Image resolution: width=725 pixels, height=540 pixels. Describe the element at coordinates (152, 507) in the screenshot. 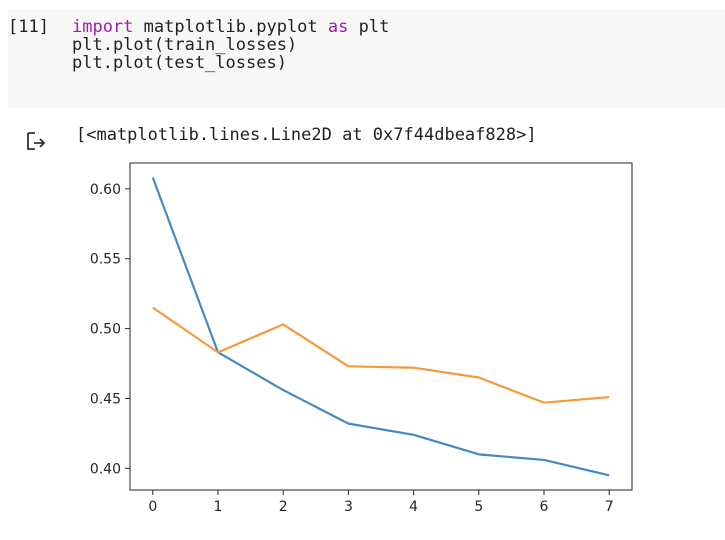

I see `x-tick-label: 0` at that location.